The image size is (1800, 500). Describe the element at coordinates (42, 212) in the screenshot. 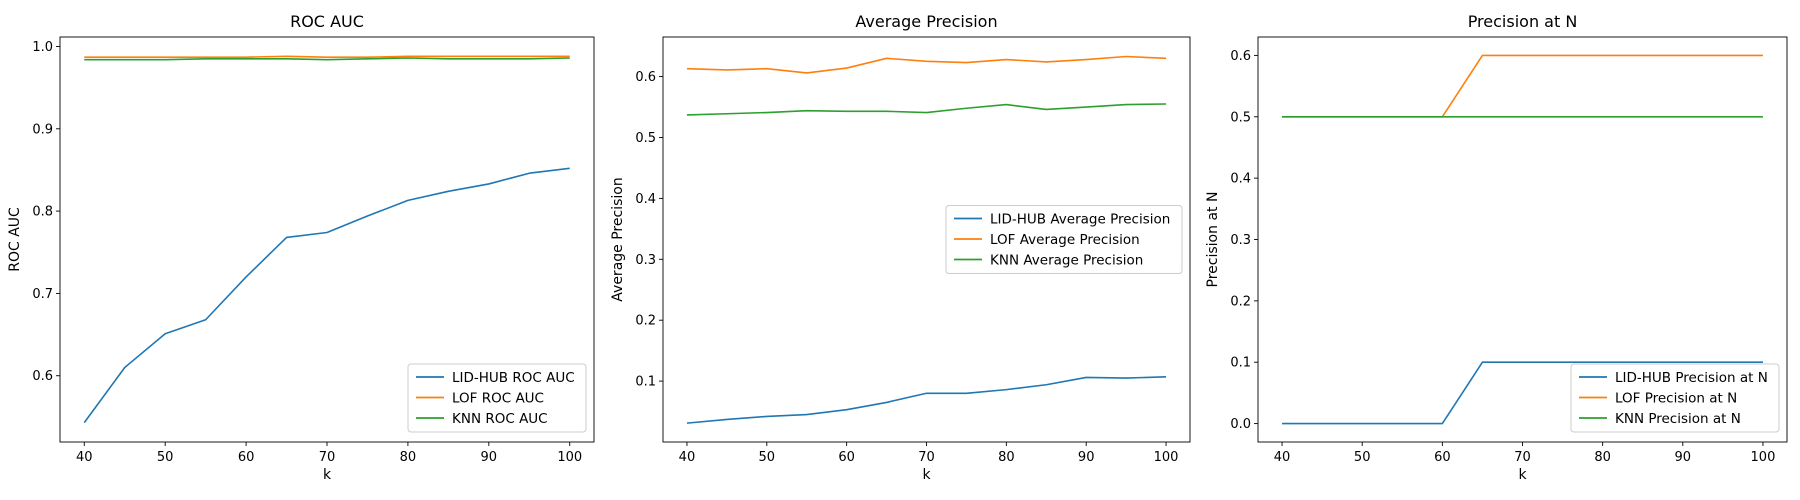

I see `y-tick-label: 0.8` at that location.